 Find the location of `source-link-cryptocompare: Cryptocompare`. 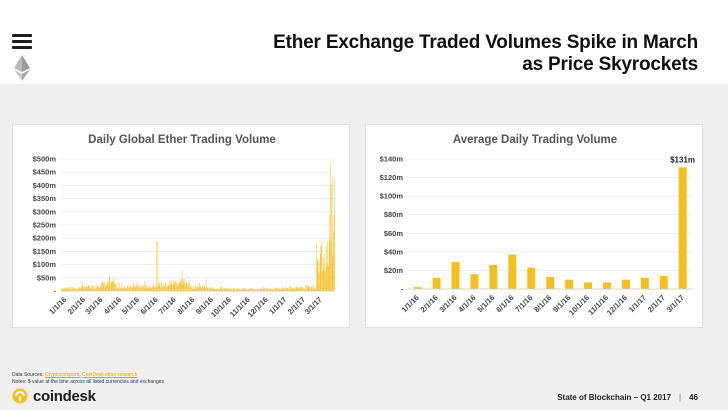

source-link-cryptocompare: Cryptocompare is located at coordinates (62, 375).